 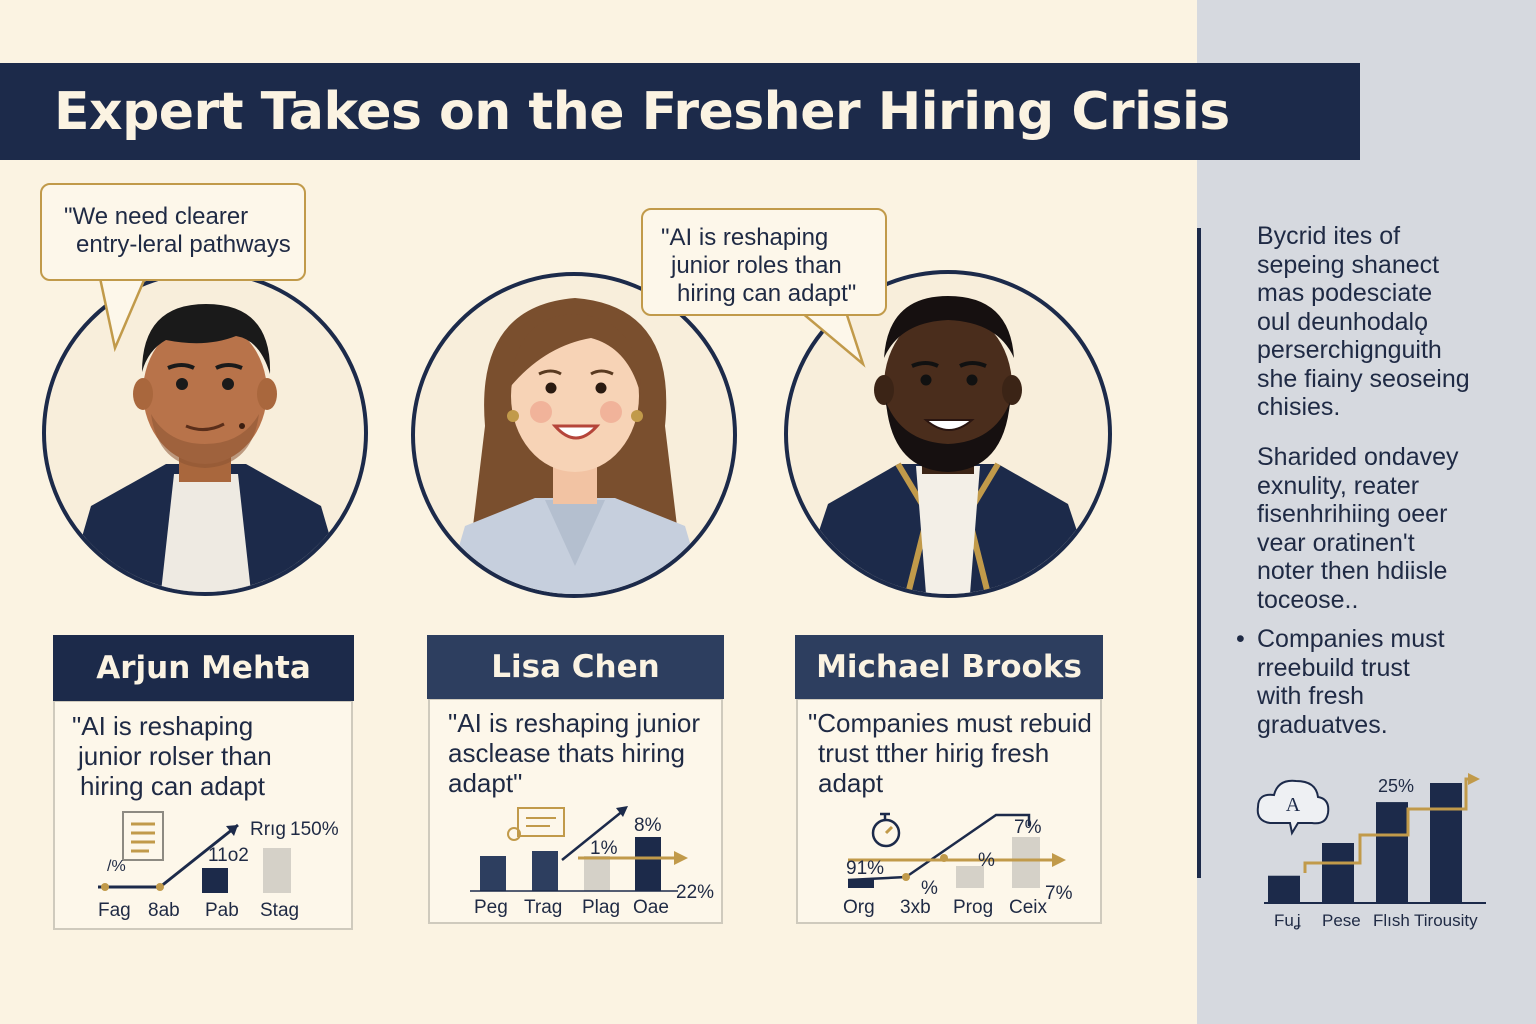 What do you see at coordinates (1299, 407) in the screenshot?
I see `sidebar-line: chisies.` at bounding box center [1299, 407].